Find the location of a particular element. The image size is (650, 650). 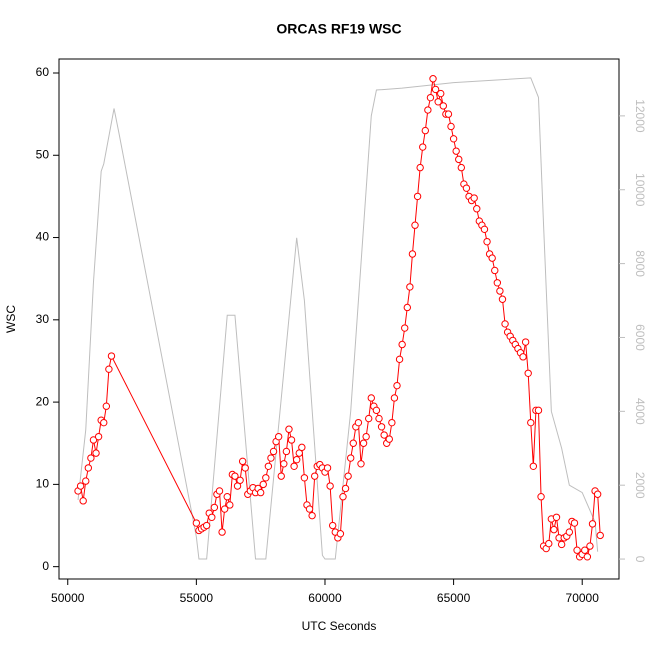

x-axis-label: UTC Seconds is located at coordinates (339, 626).